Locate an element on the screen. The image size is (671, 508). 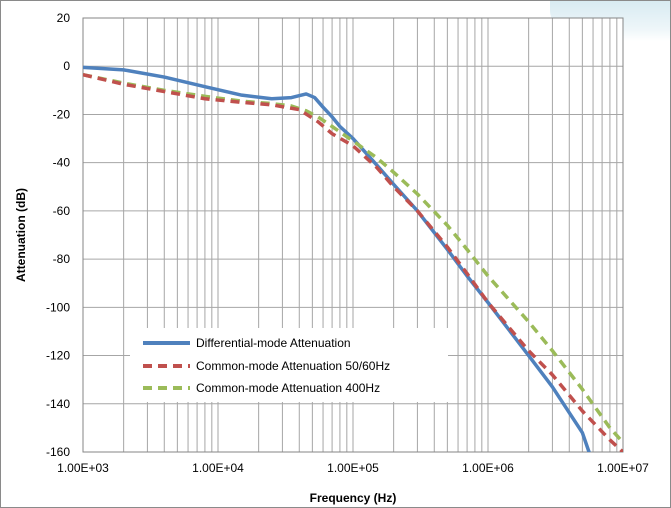
y-tick-label: -20 is located at coordinates (62, 114).